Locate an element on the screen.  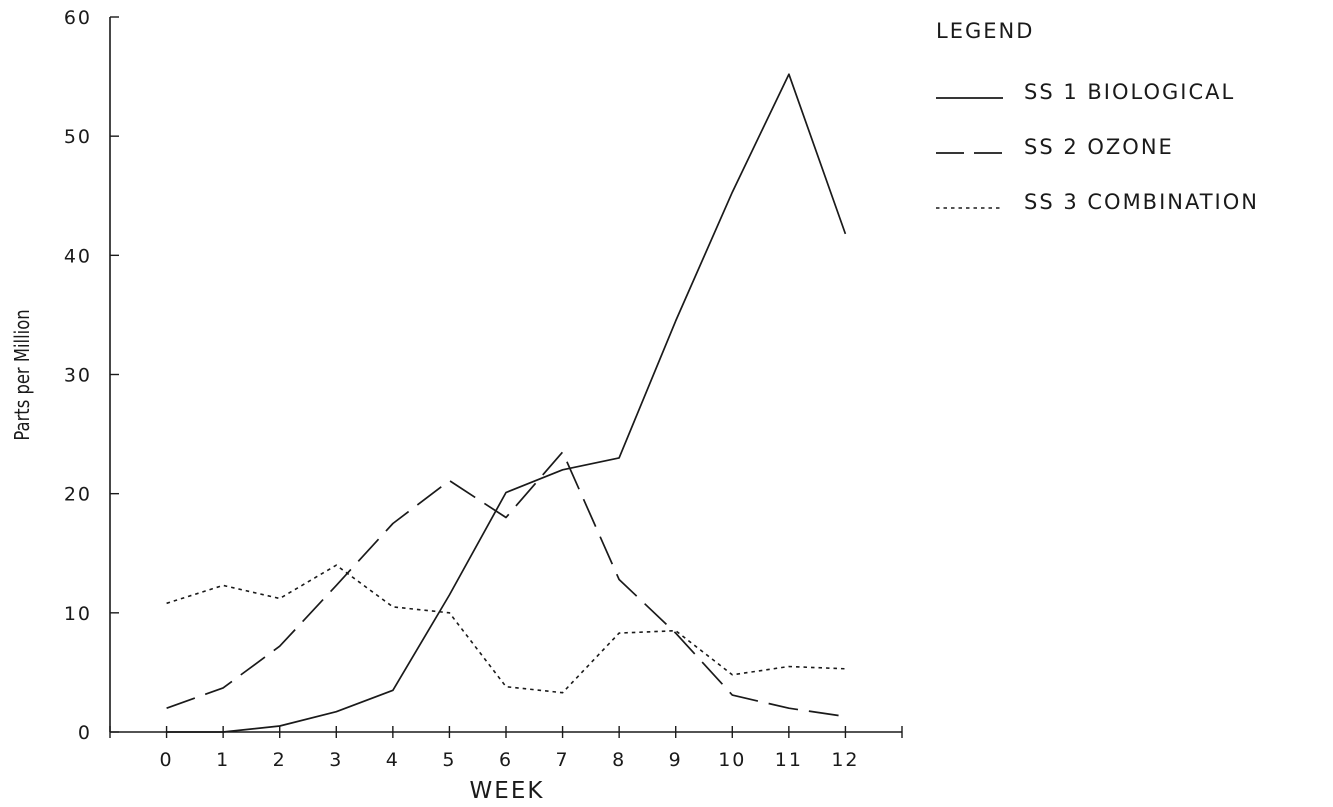
legend-title: LEGEND is located at coordinates (985, 31).